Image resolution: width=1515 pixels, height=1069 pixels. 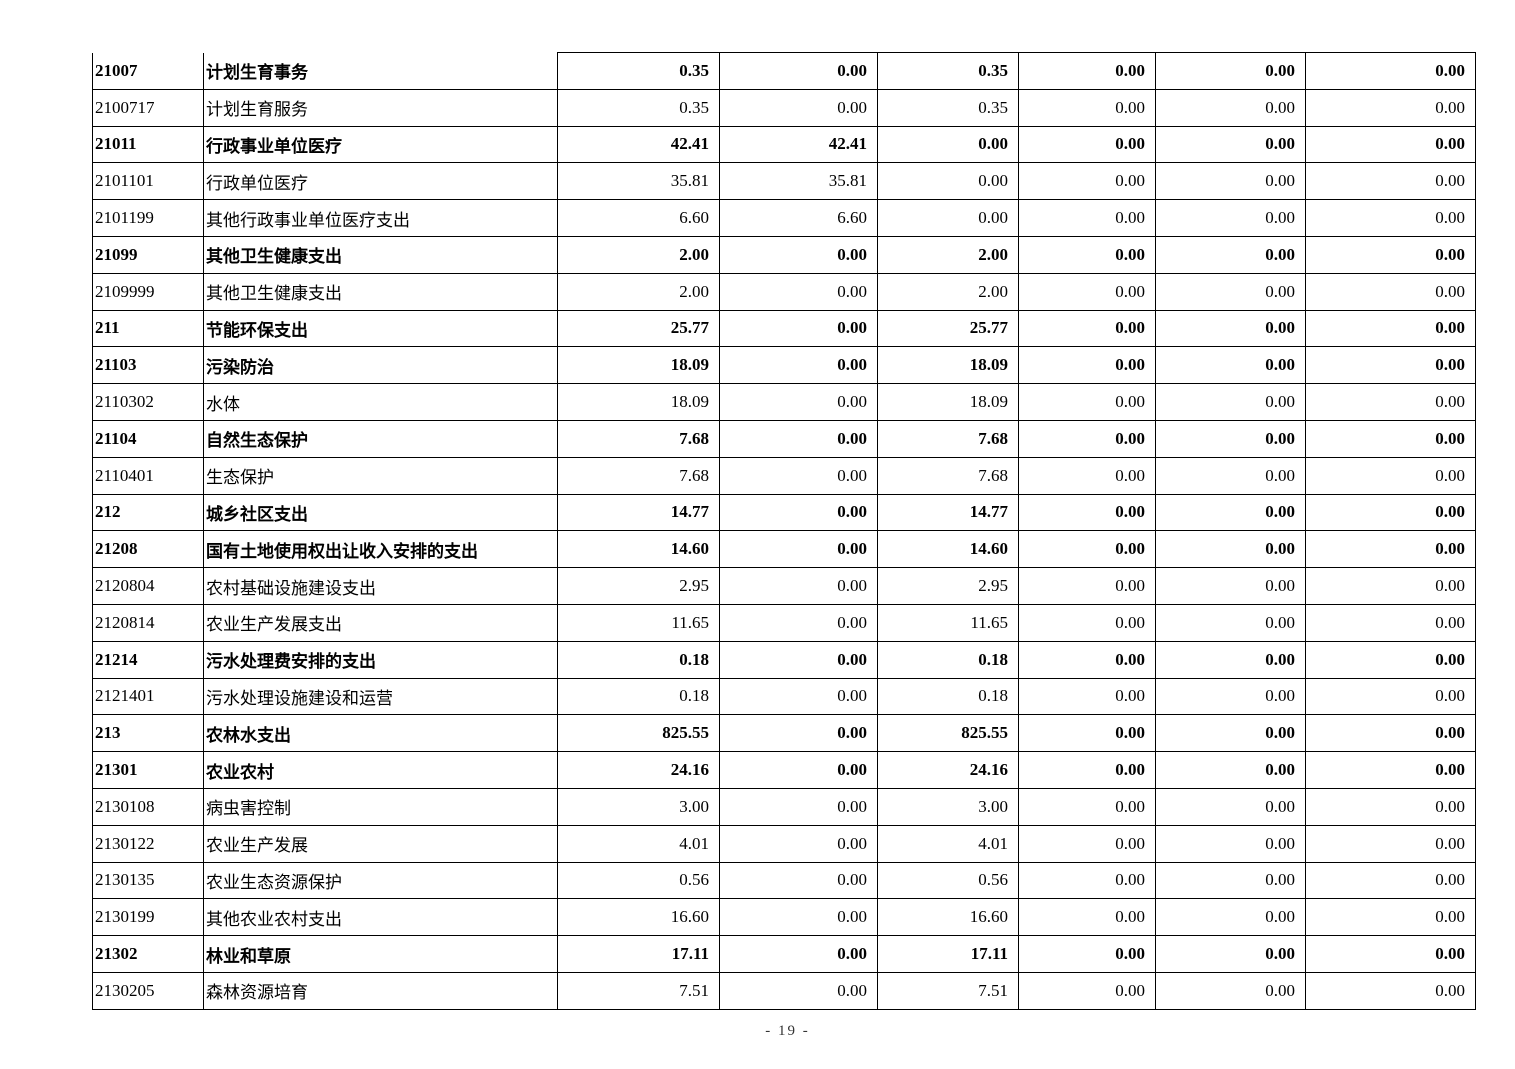 I want to click on table-row: 21301 农业农村 24.16 0.00 24.16 0.00 0.00 0.00, so click(x=784, y=770).